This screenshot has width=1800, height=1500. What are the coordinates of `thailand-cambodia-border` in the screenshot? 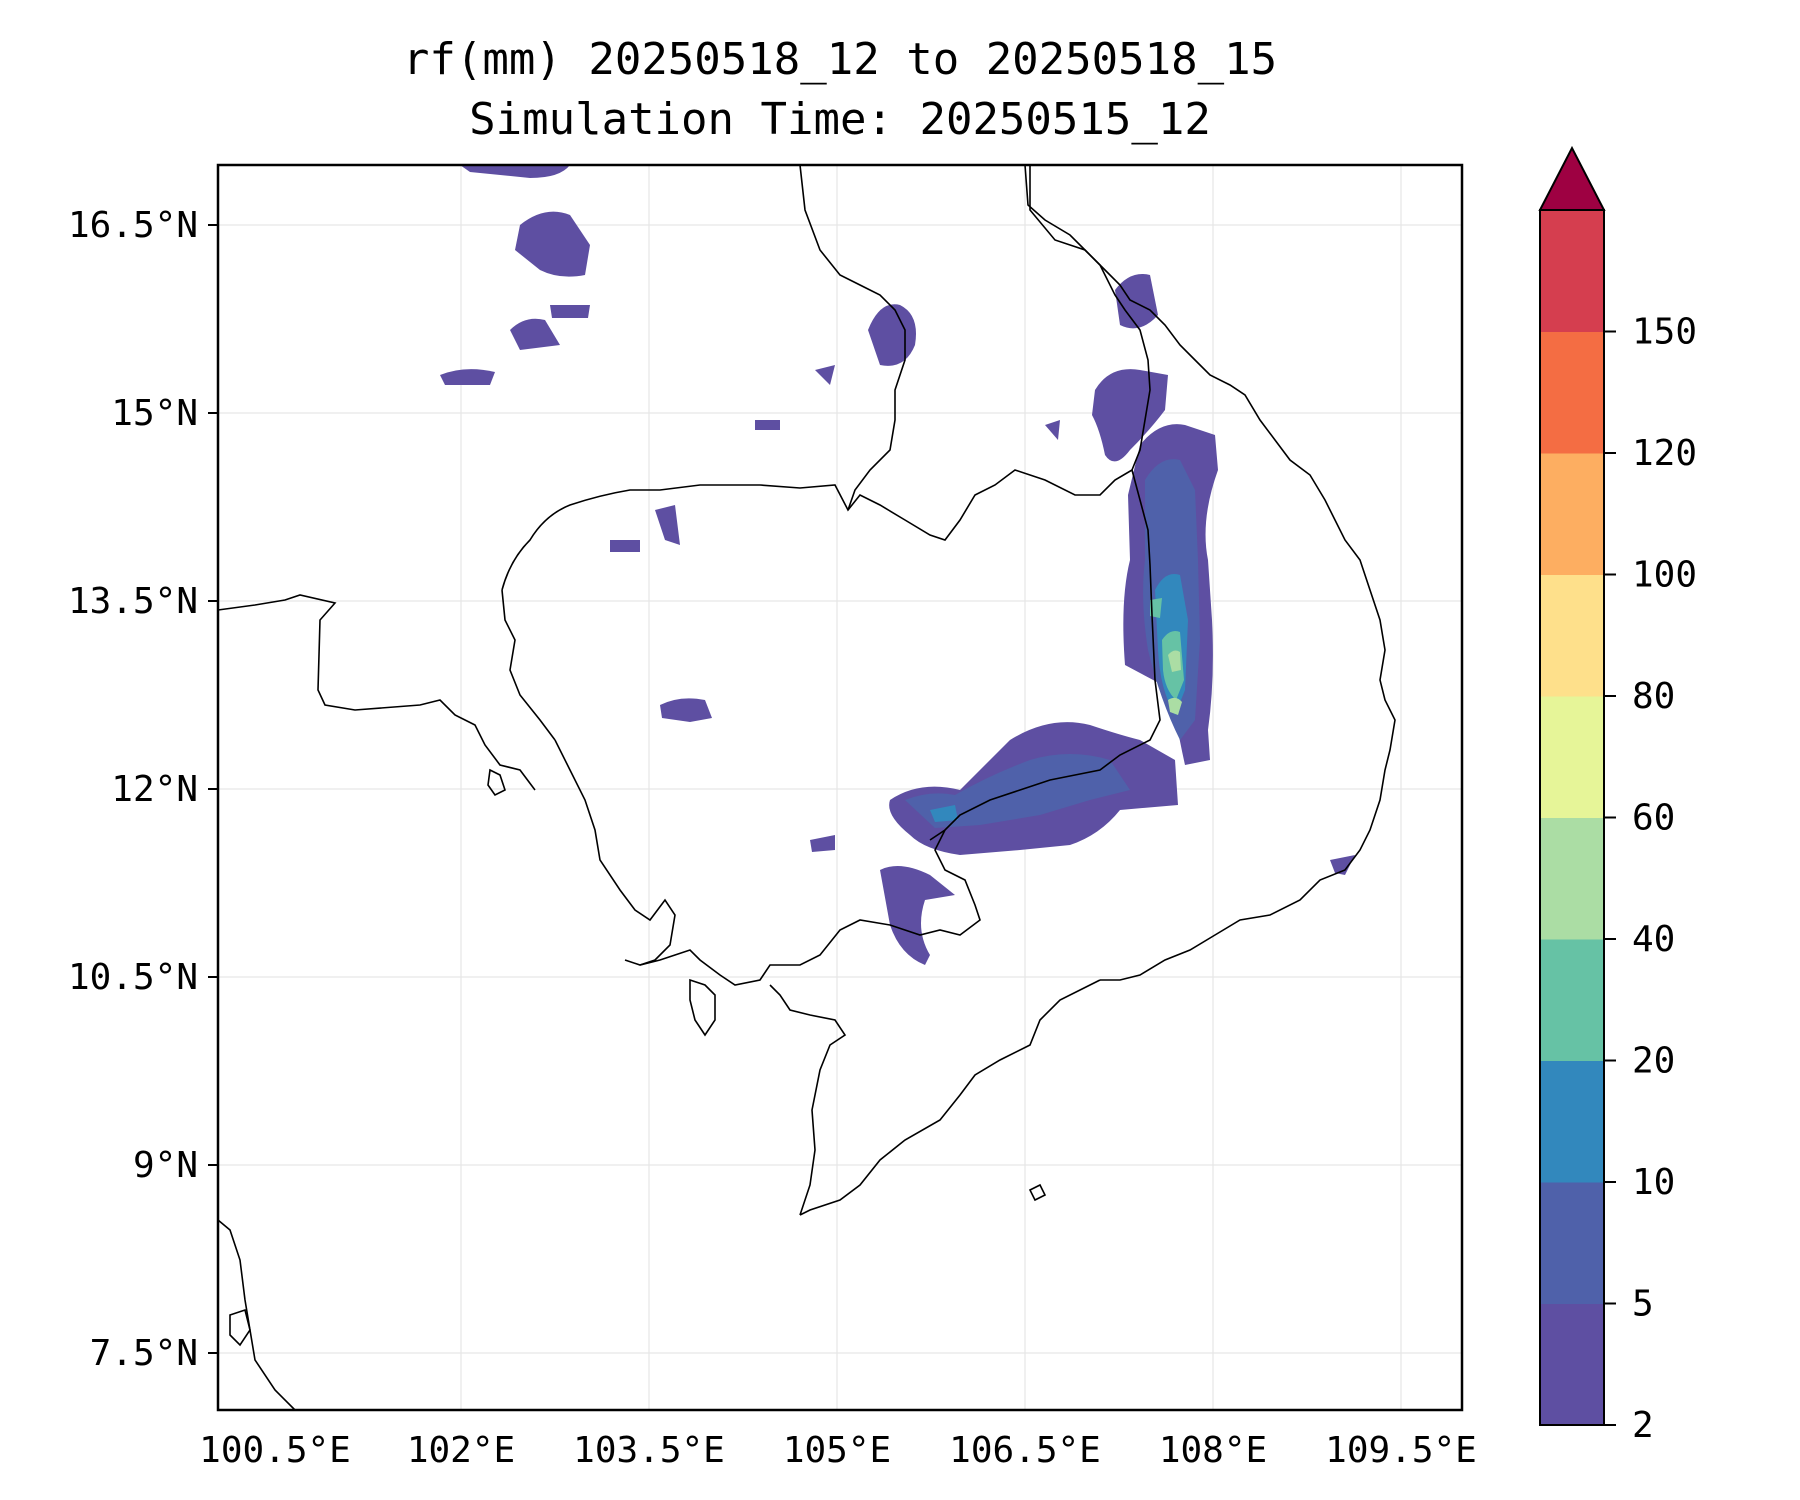 It's located at (376, 692).